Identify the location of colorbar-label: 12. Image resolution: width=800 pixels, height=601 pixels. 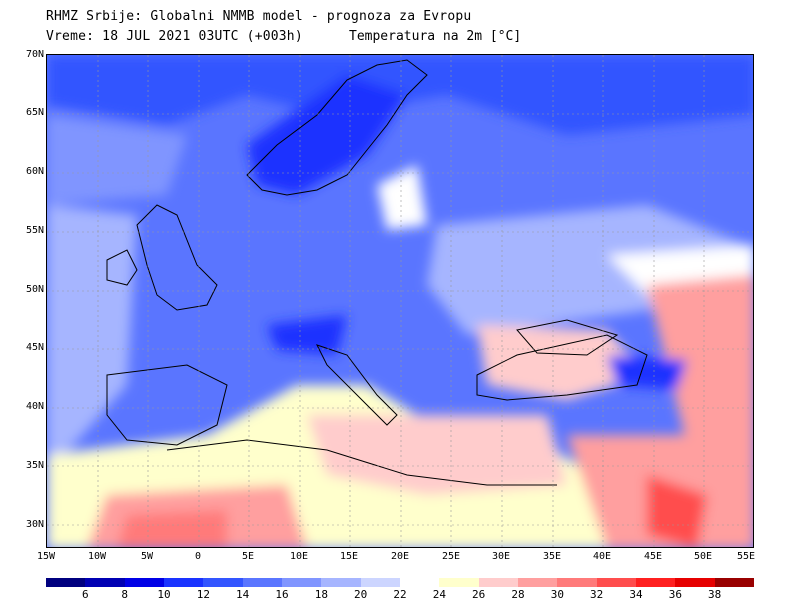
(203, 594).